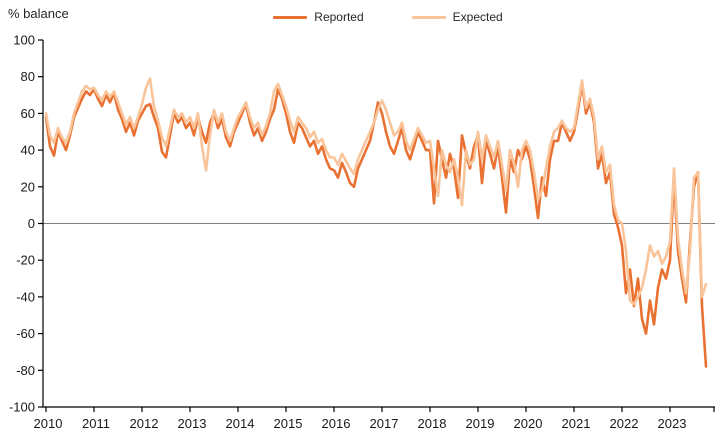  Describe the element at coordinates (288, 423) in the screenshot. I see `x-tick-label: 2015` at that location.